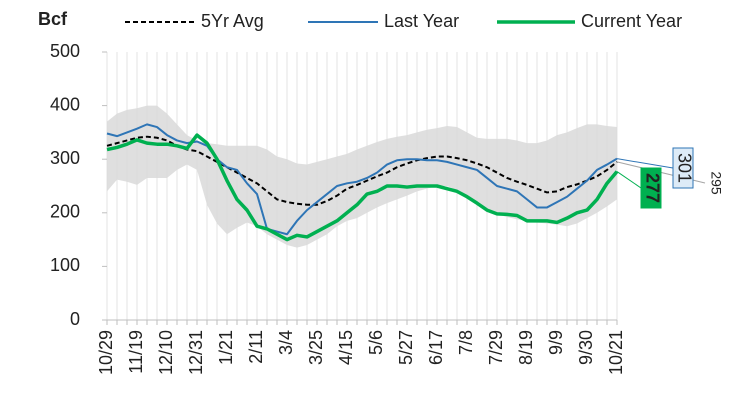  Describe the element at coordinates (256, 347) in the screenshot. I see `x-tick-label: 2/11` at that location.